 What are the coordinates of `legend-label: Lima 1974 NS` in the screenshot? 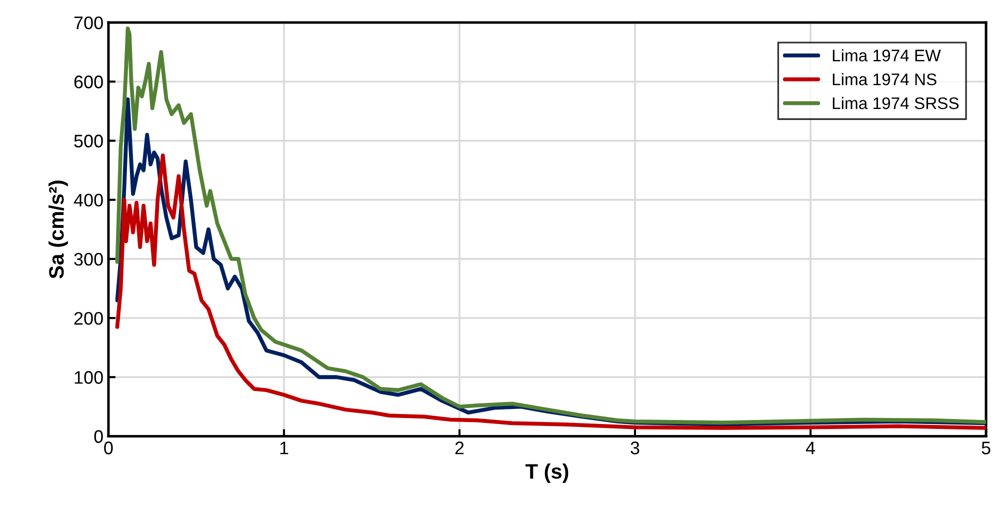 It's located at (884, 79).